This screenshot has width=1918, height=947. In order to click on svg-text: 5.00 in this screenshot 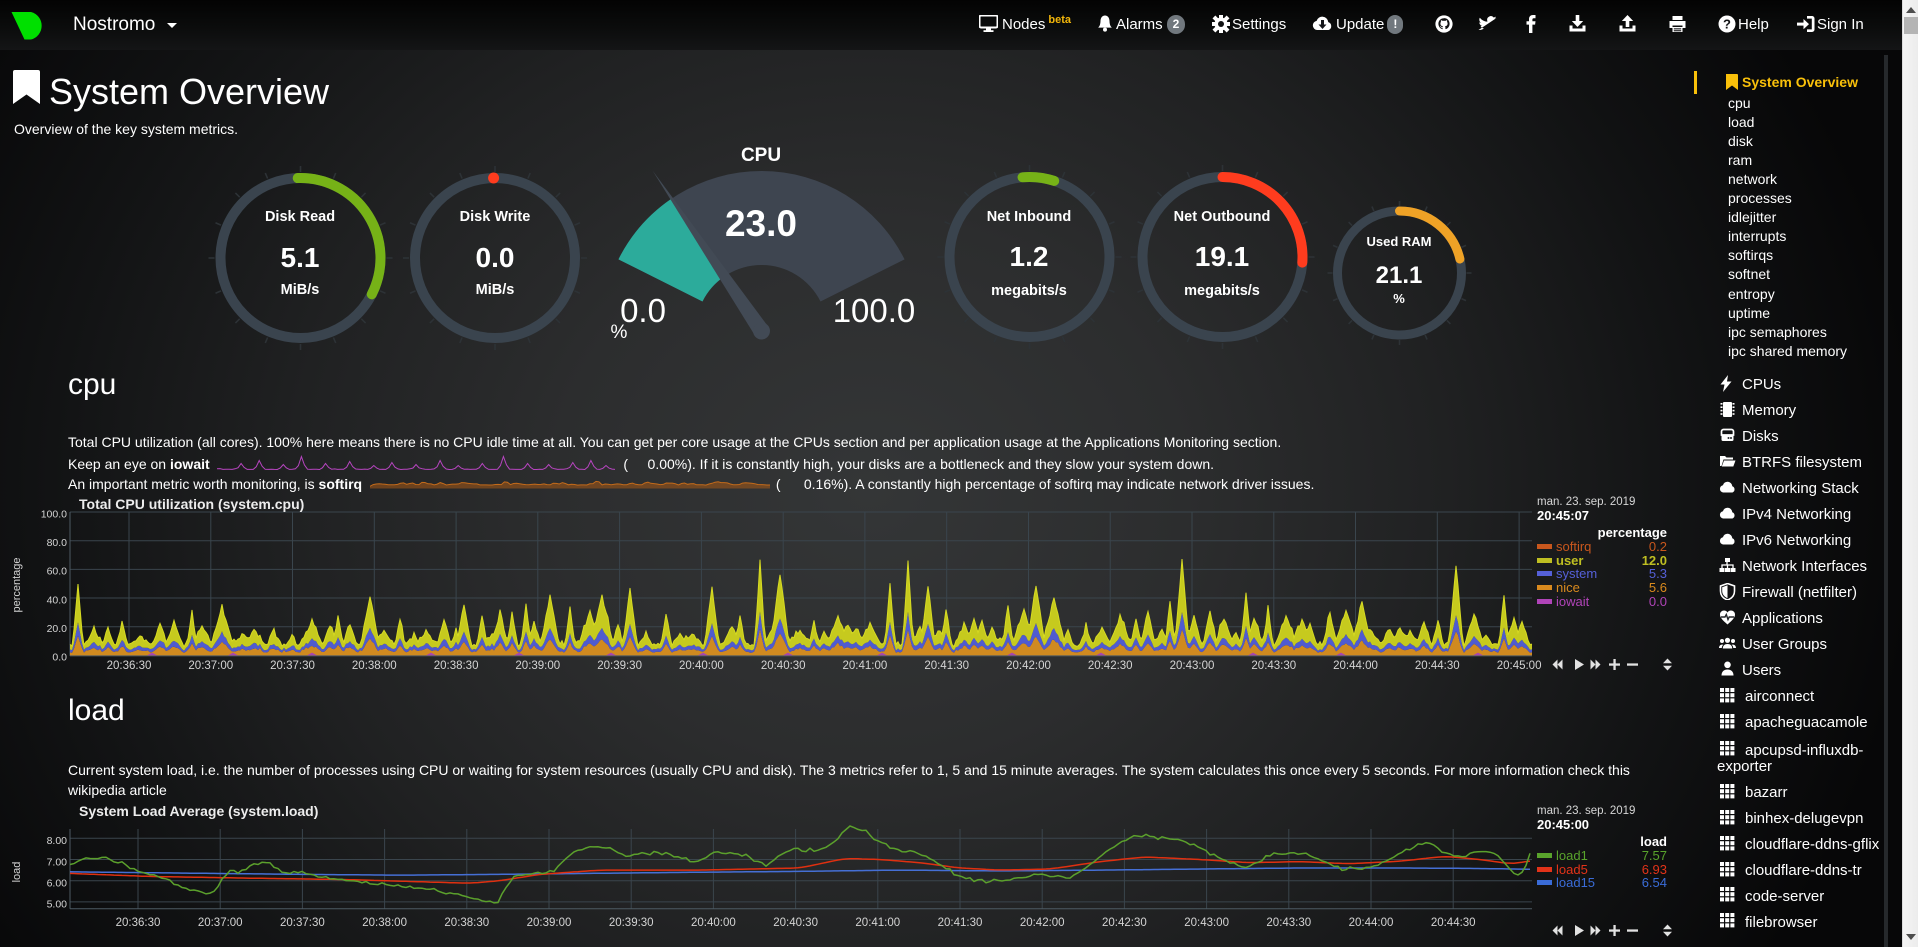, I will do `click(57, 905)`.